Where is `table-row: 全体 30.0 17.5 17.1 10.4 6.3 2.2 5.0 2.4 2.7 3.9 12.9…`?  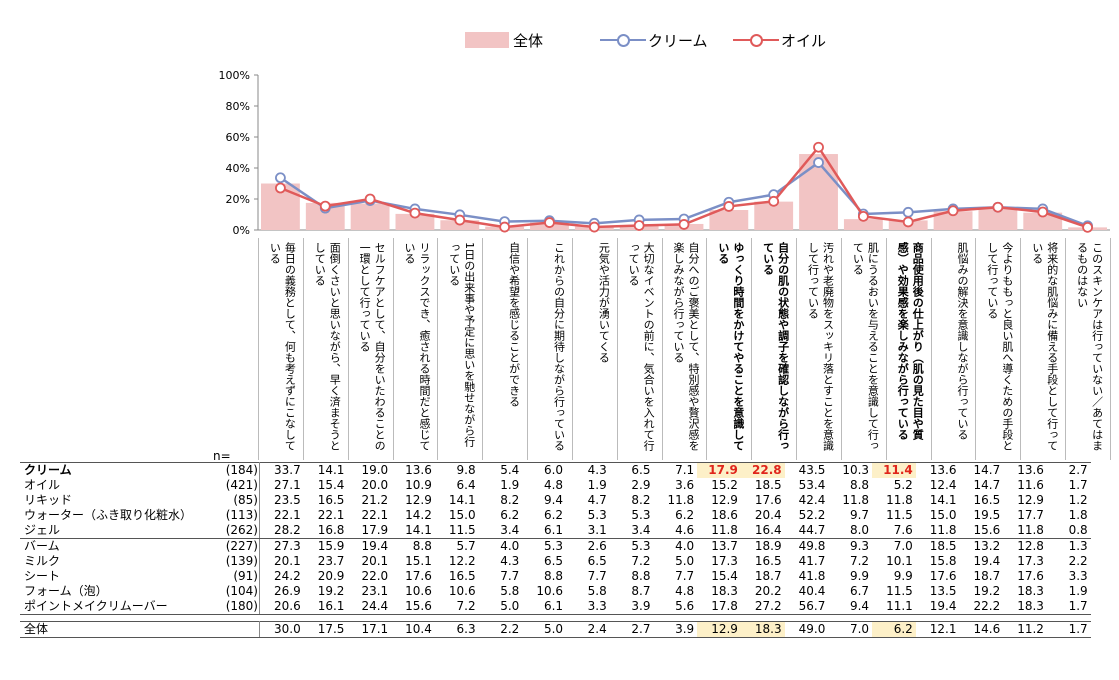 table-row: 全体 30.0 17.5 17.1 10.4 6.3 2.2 5.0 2.4 2.7 3.9 12.9… is located at coordinates (555, 629).